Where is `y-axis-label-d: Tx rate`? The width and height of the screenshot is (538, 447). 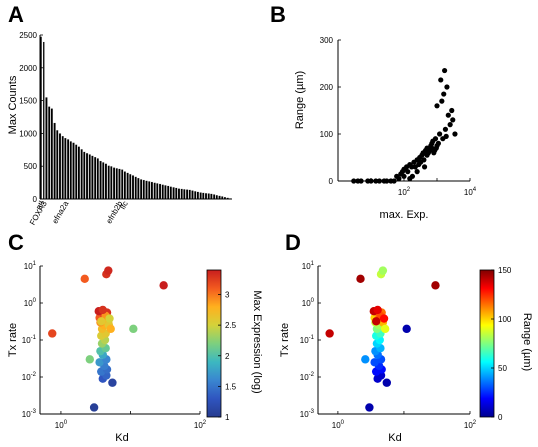 y-axis-label-d: Tx rate is located at coordinates (285, 340).